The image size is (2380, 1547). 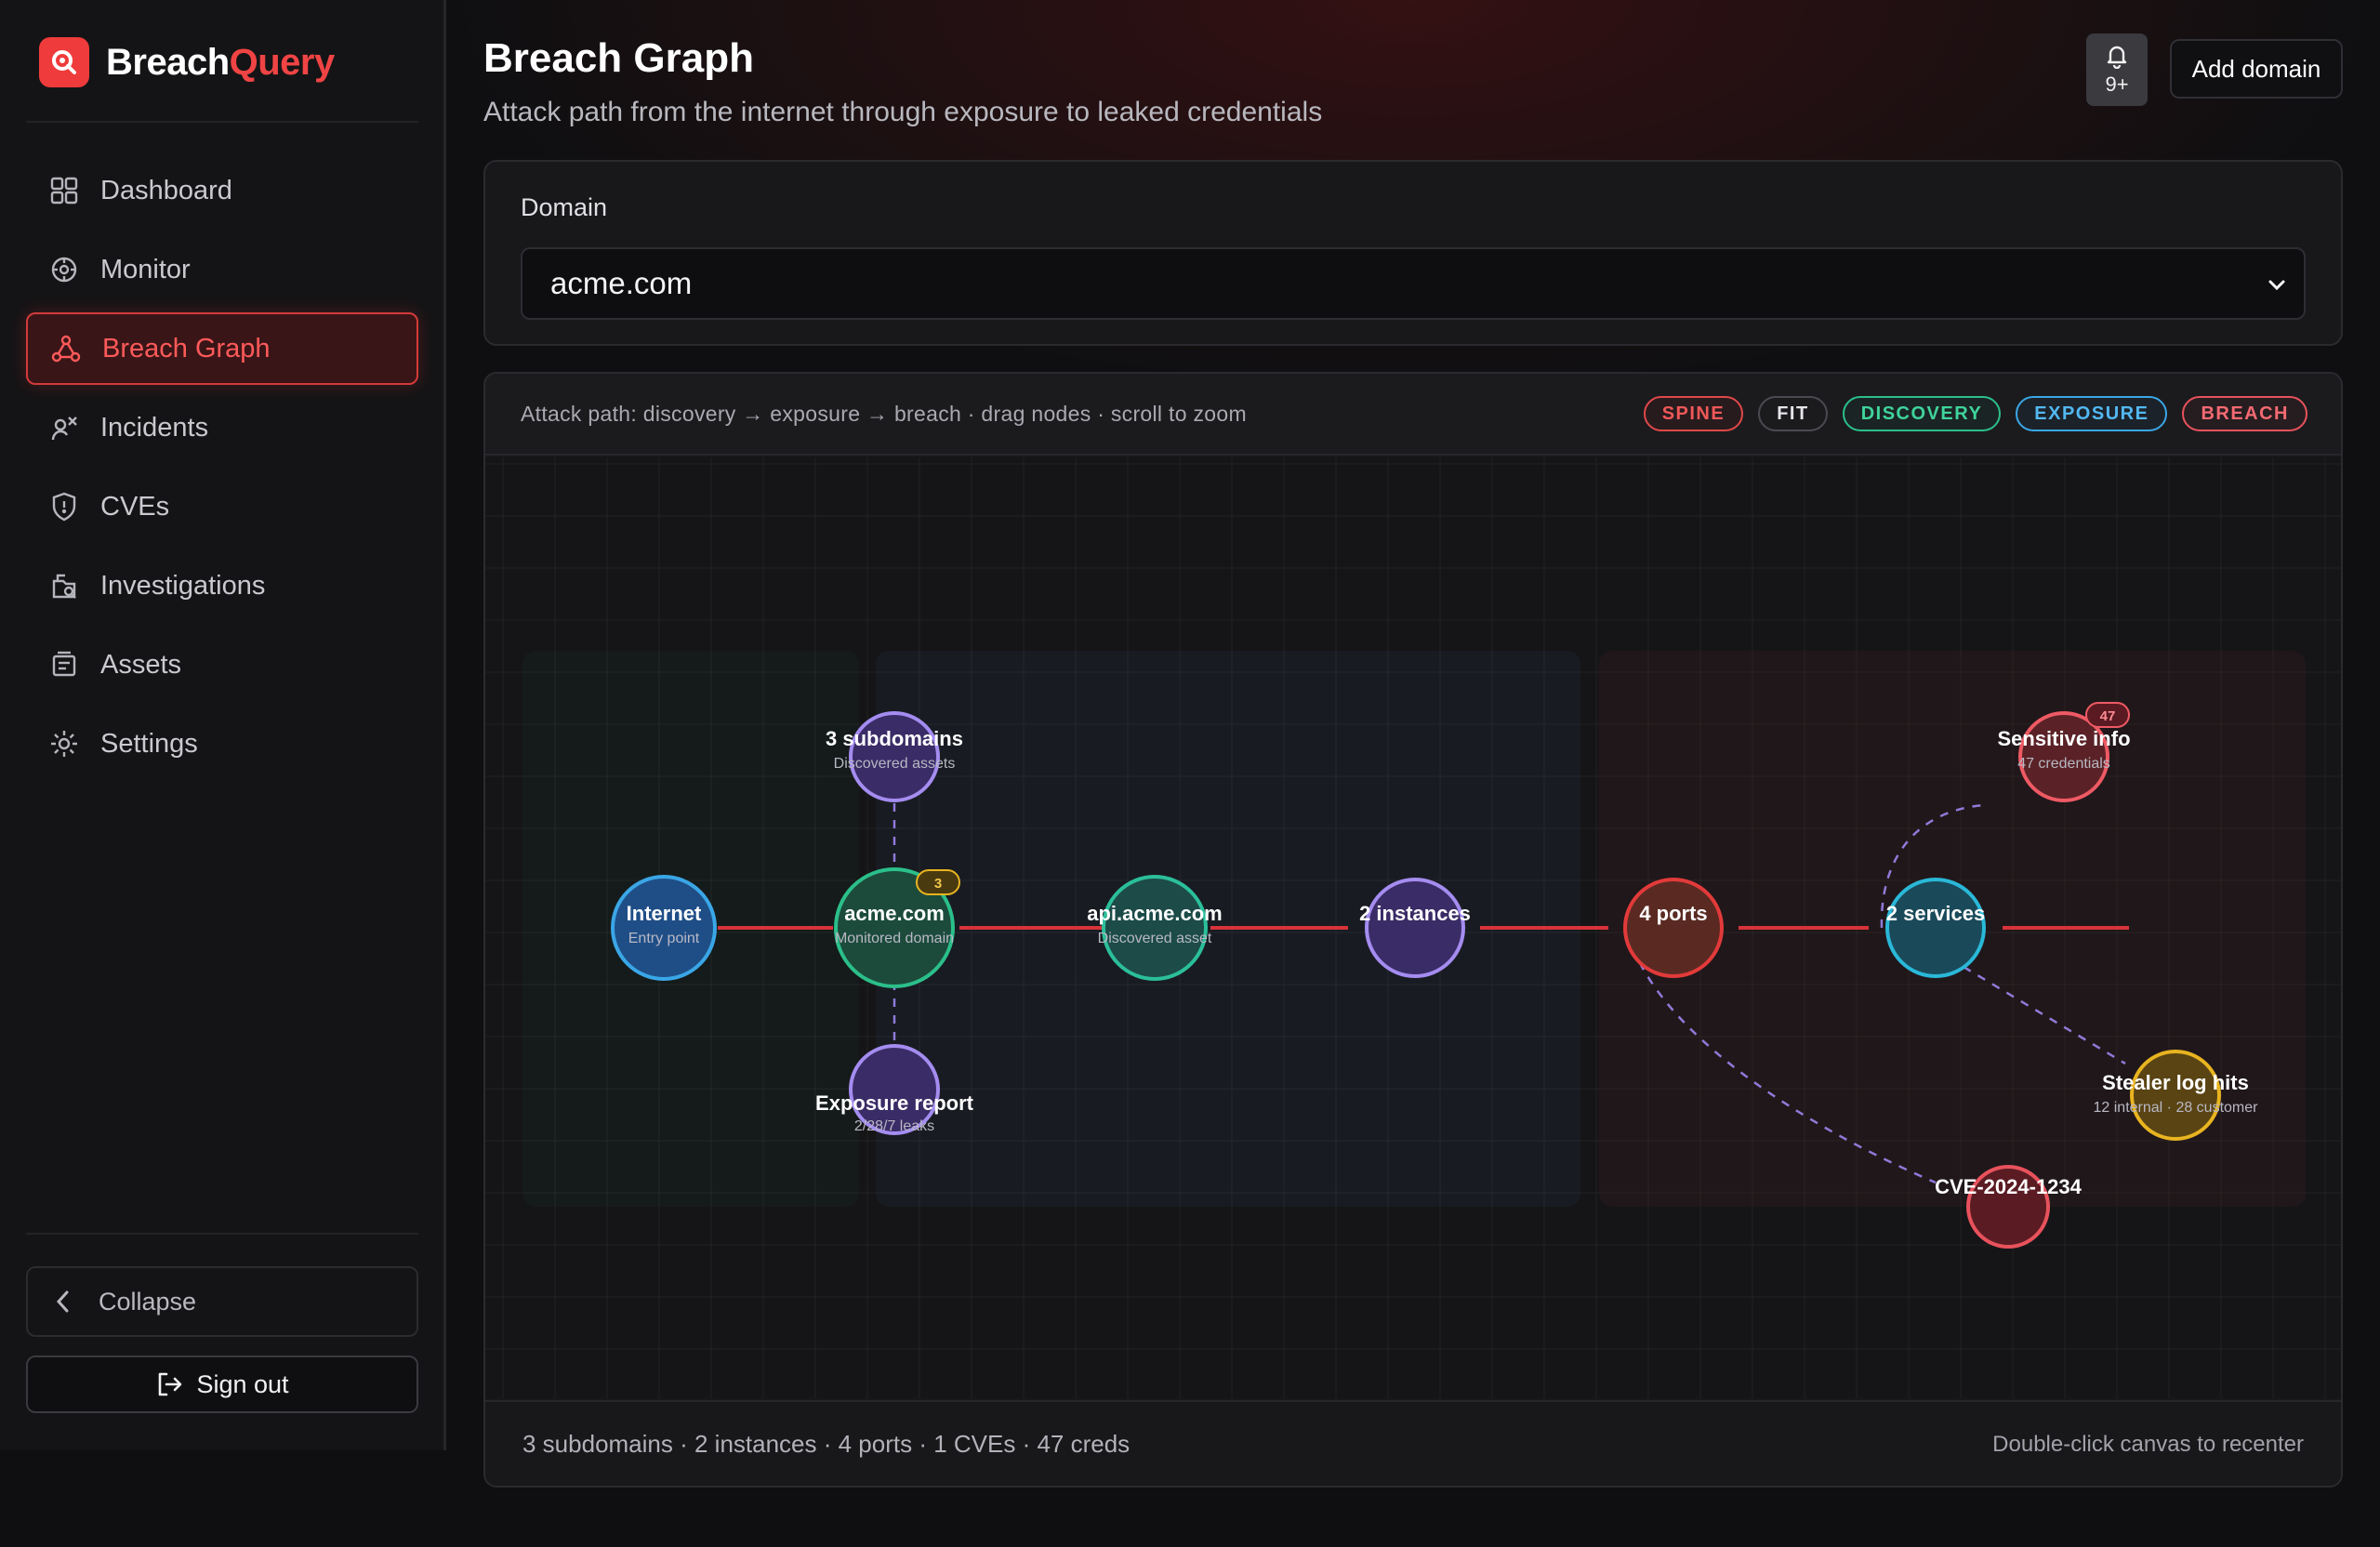 What do you see at coordinates (1935, 913) in the screenshot?
I see `node-title: 2 services` at bounding box center [1935, 913].